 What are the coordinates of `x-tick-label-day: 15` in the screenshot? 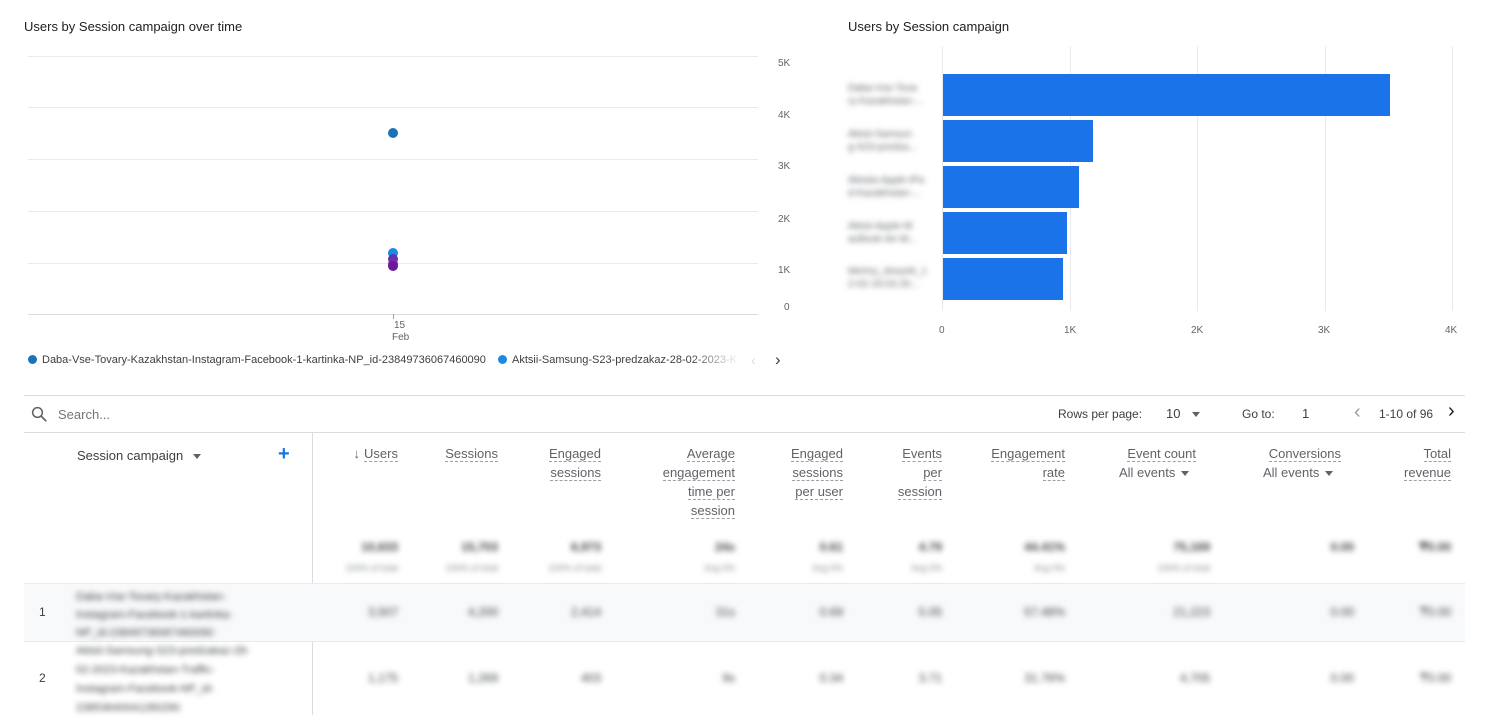 It's located at (400, 325).